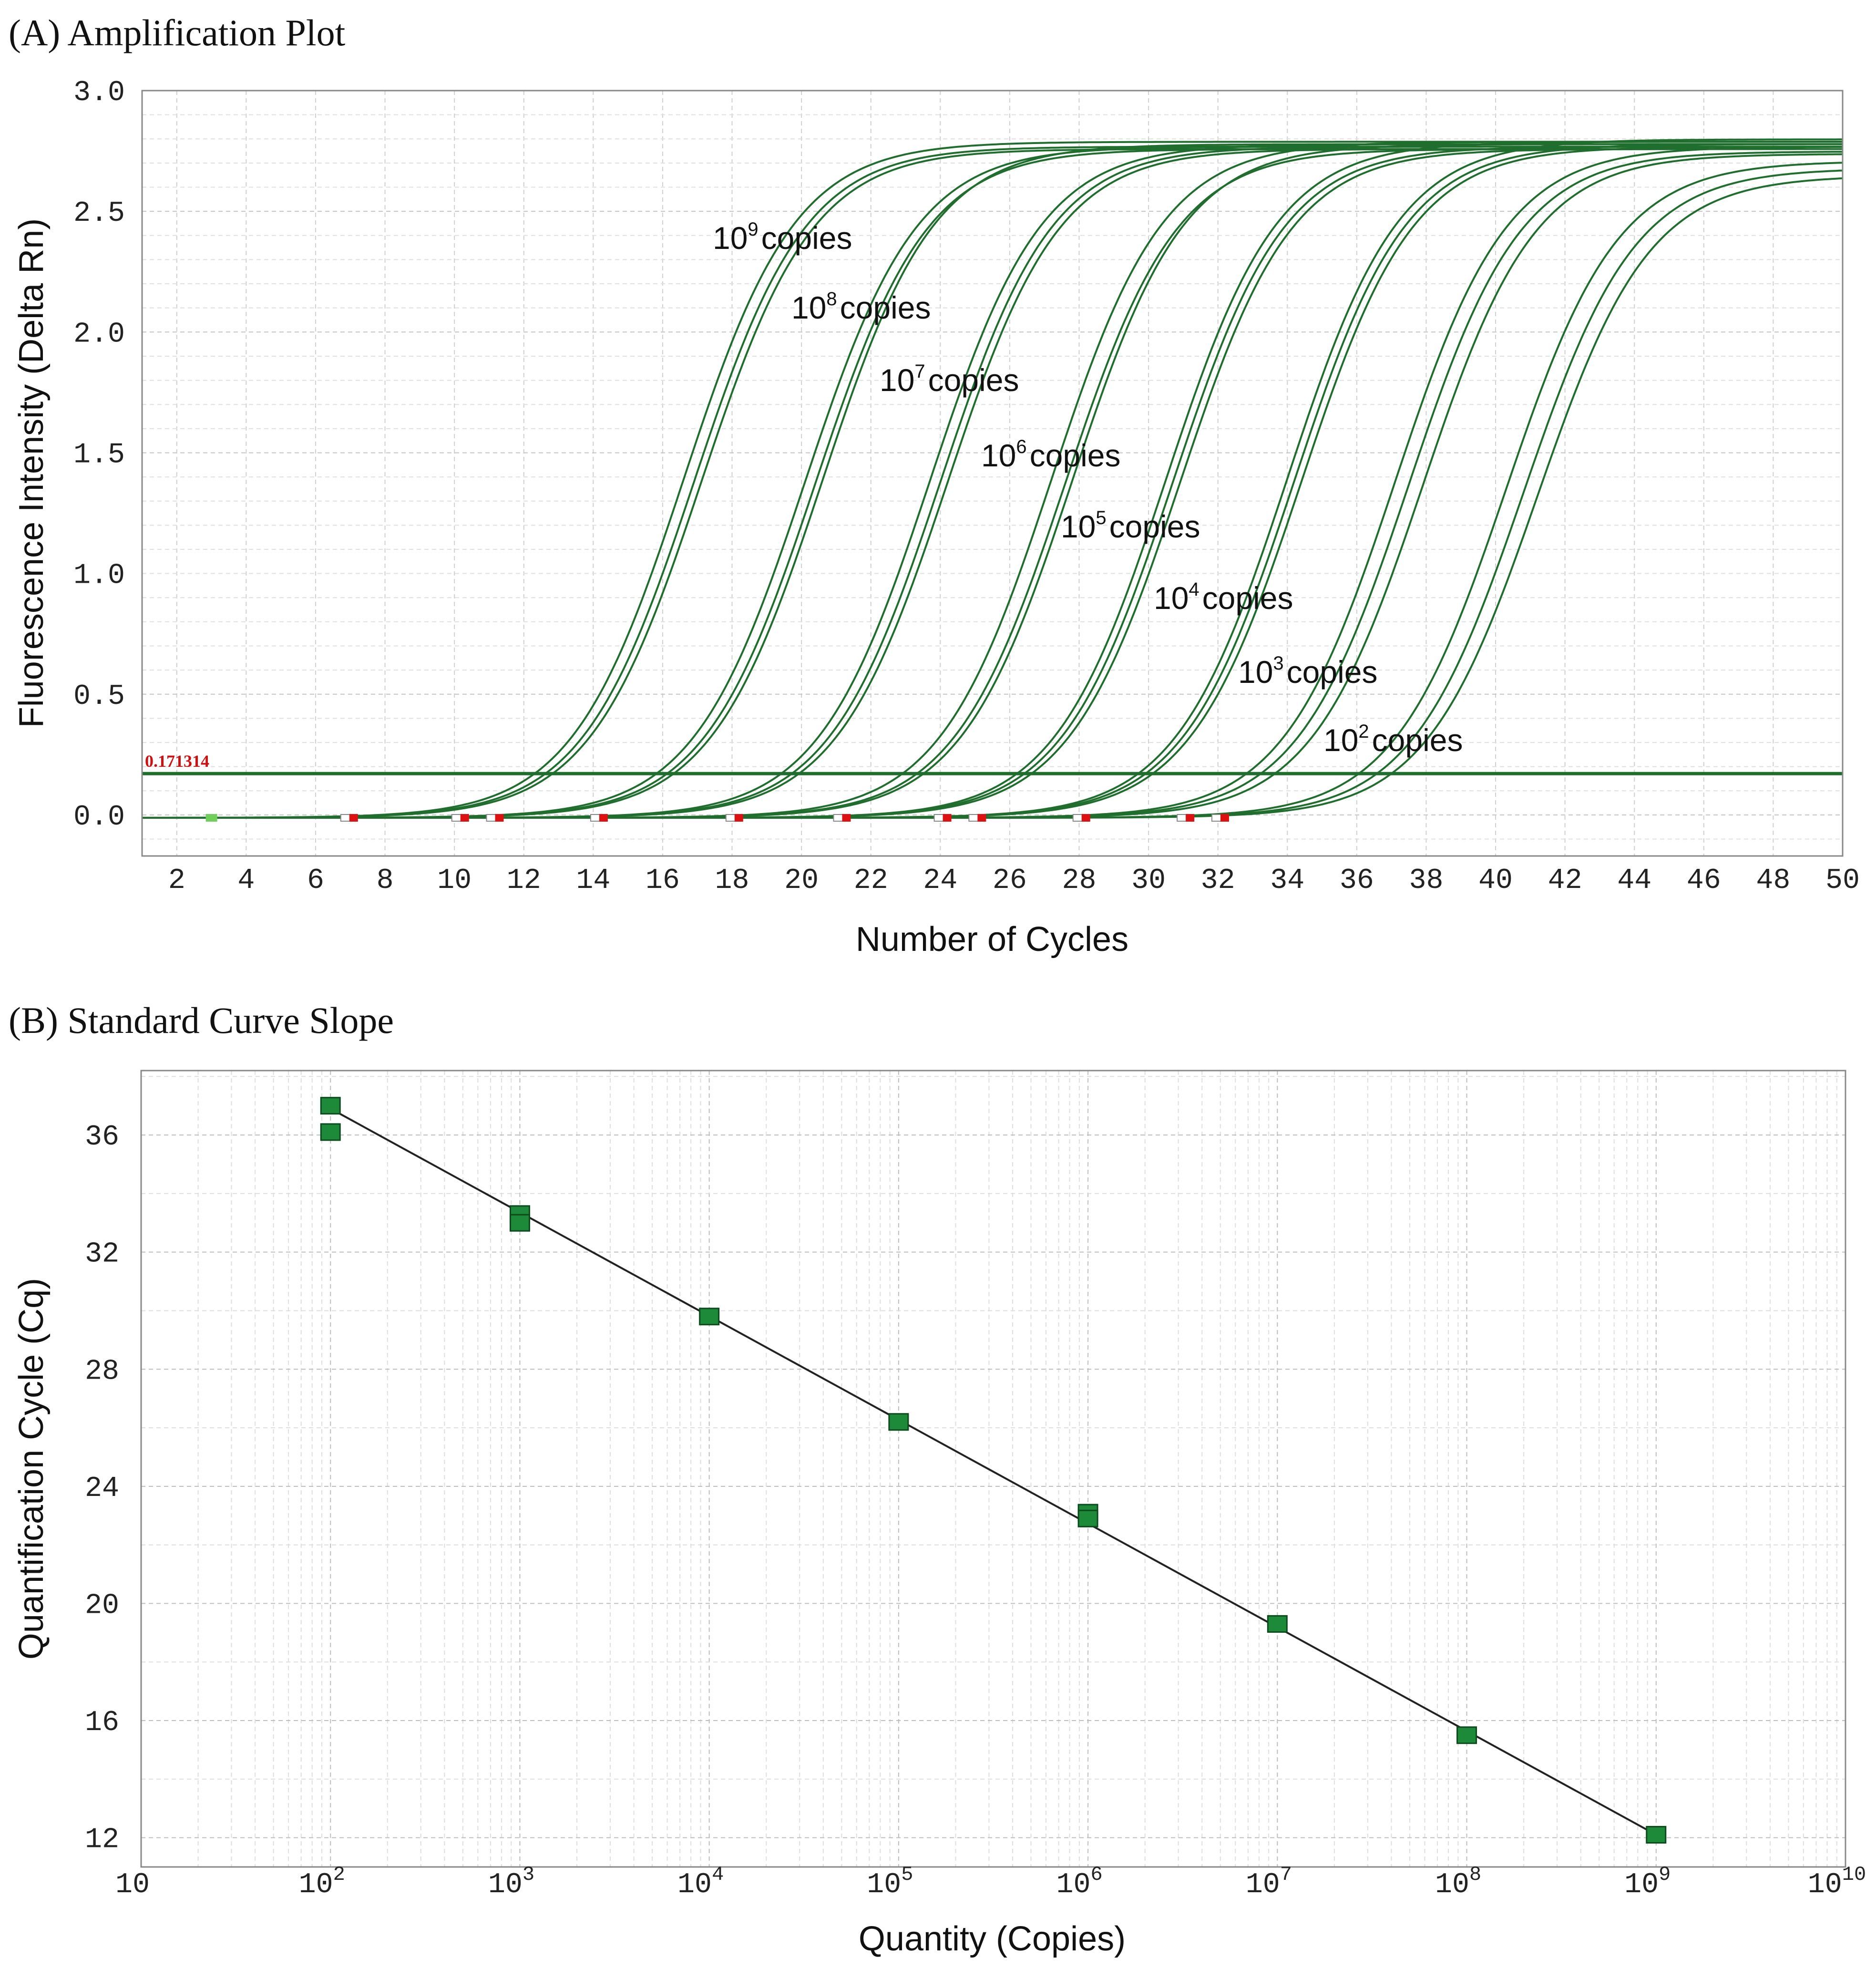 The image size is (1876, 1969). Describe the element at coordinates (753, 229) in the screenshot. I see `amp-series-label-exp: 9` at that location.